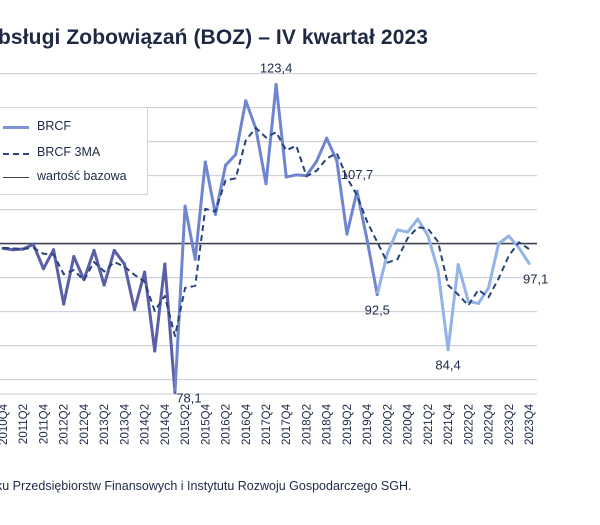 The height and width of the screenshot is (525, 600). What do you see at coordinates (388, 424) in the screenshot?
I see `x-tick-label: 2020Q2` at bounding box center [388, 424].